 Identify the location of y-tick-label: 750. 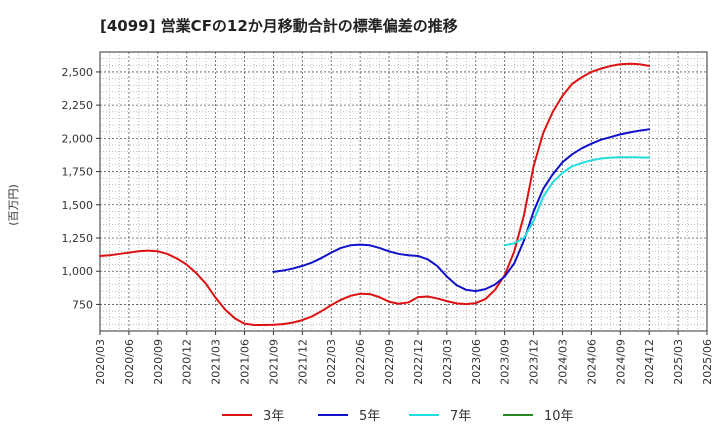
(82, 304).